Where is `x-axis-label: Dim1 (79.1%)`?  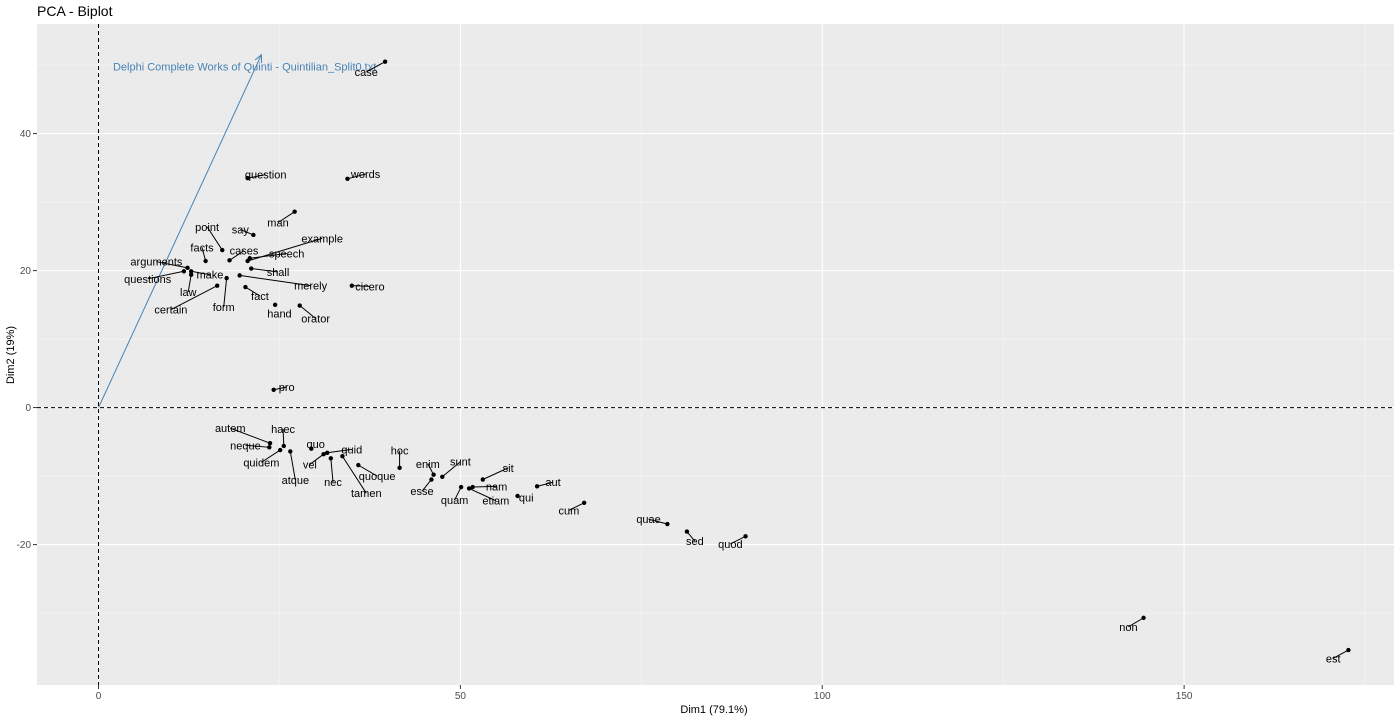 x-axis-label: Dim1 (79.1%) is located at coordinates (713, 710).